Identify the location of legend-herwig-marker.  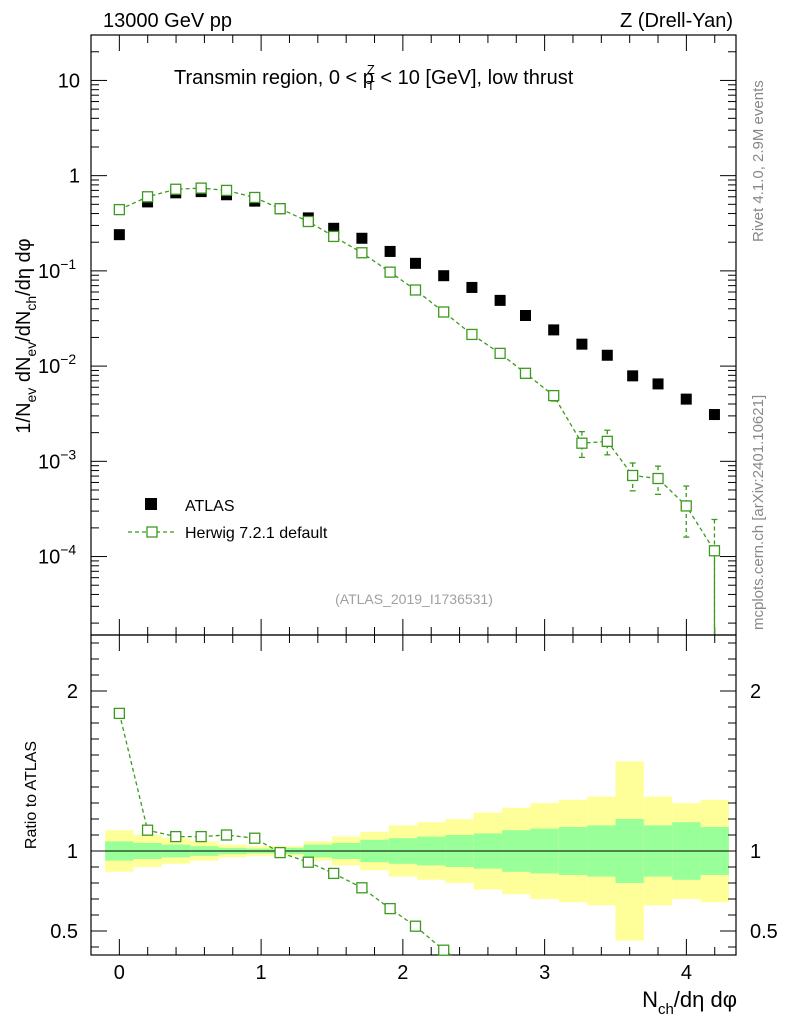
(152, 532).